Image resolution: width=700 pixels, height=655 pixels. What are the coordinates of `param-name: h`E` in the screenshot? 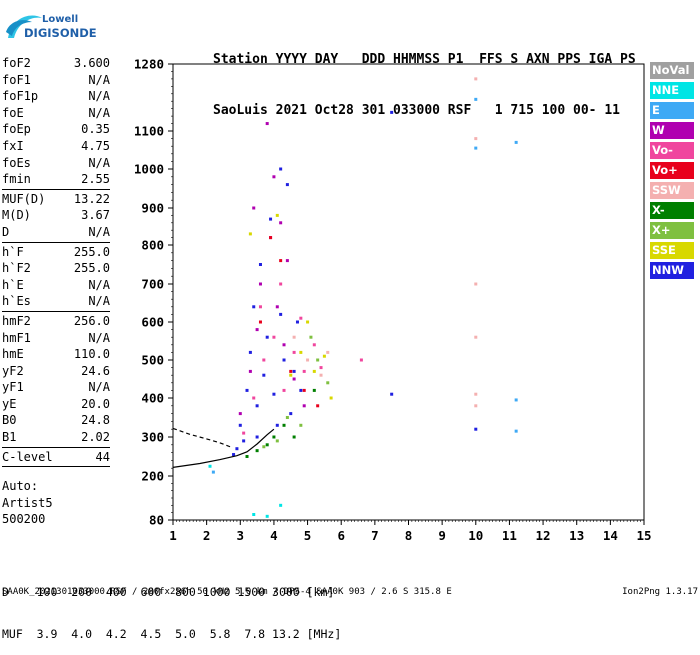 It's located at (13, 284).